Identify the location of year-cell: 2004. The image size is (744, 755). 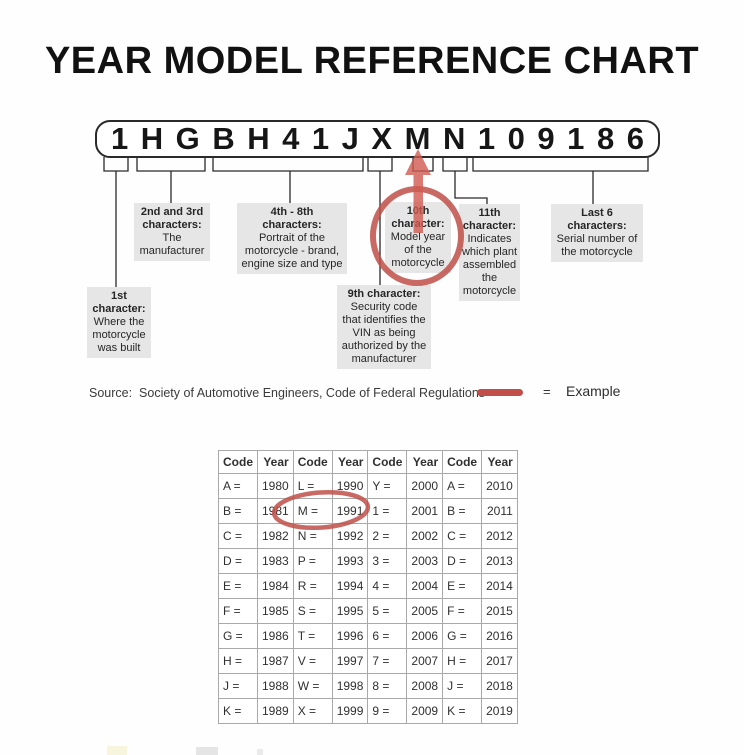
(425, 586).